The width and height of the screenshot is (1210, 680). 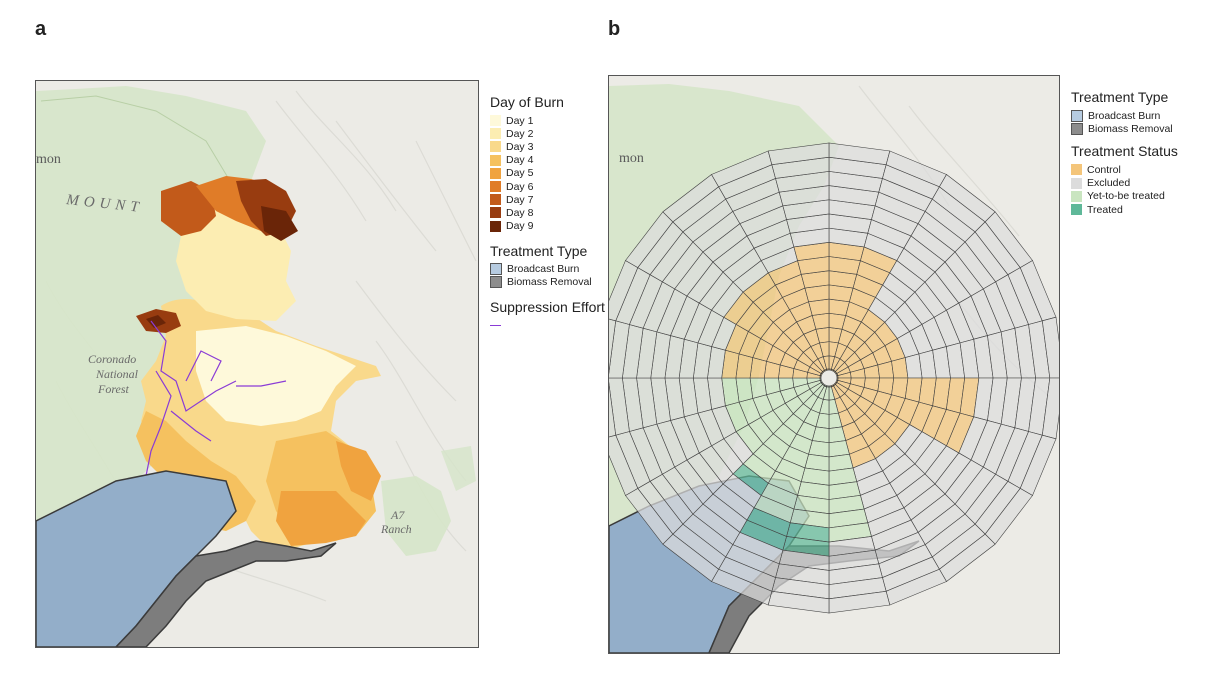 I want to click on treatment-status-legend-item: Yet-to-be treated, so click(x=1136, y=196).